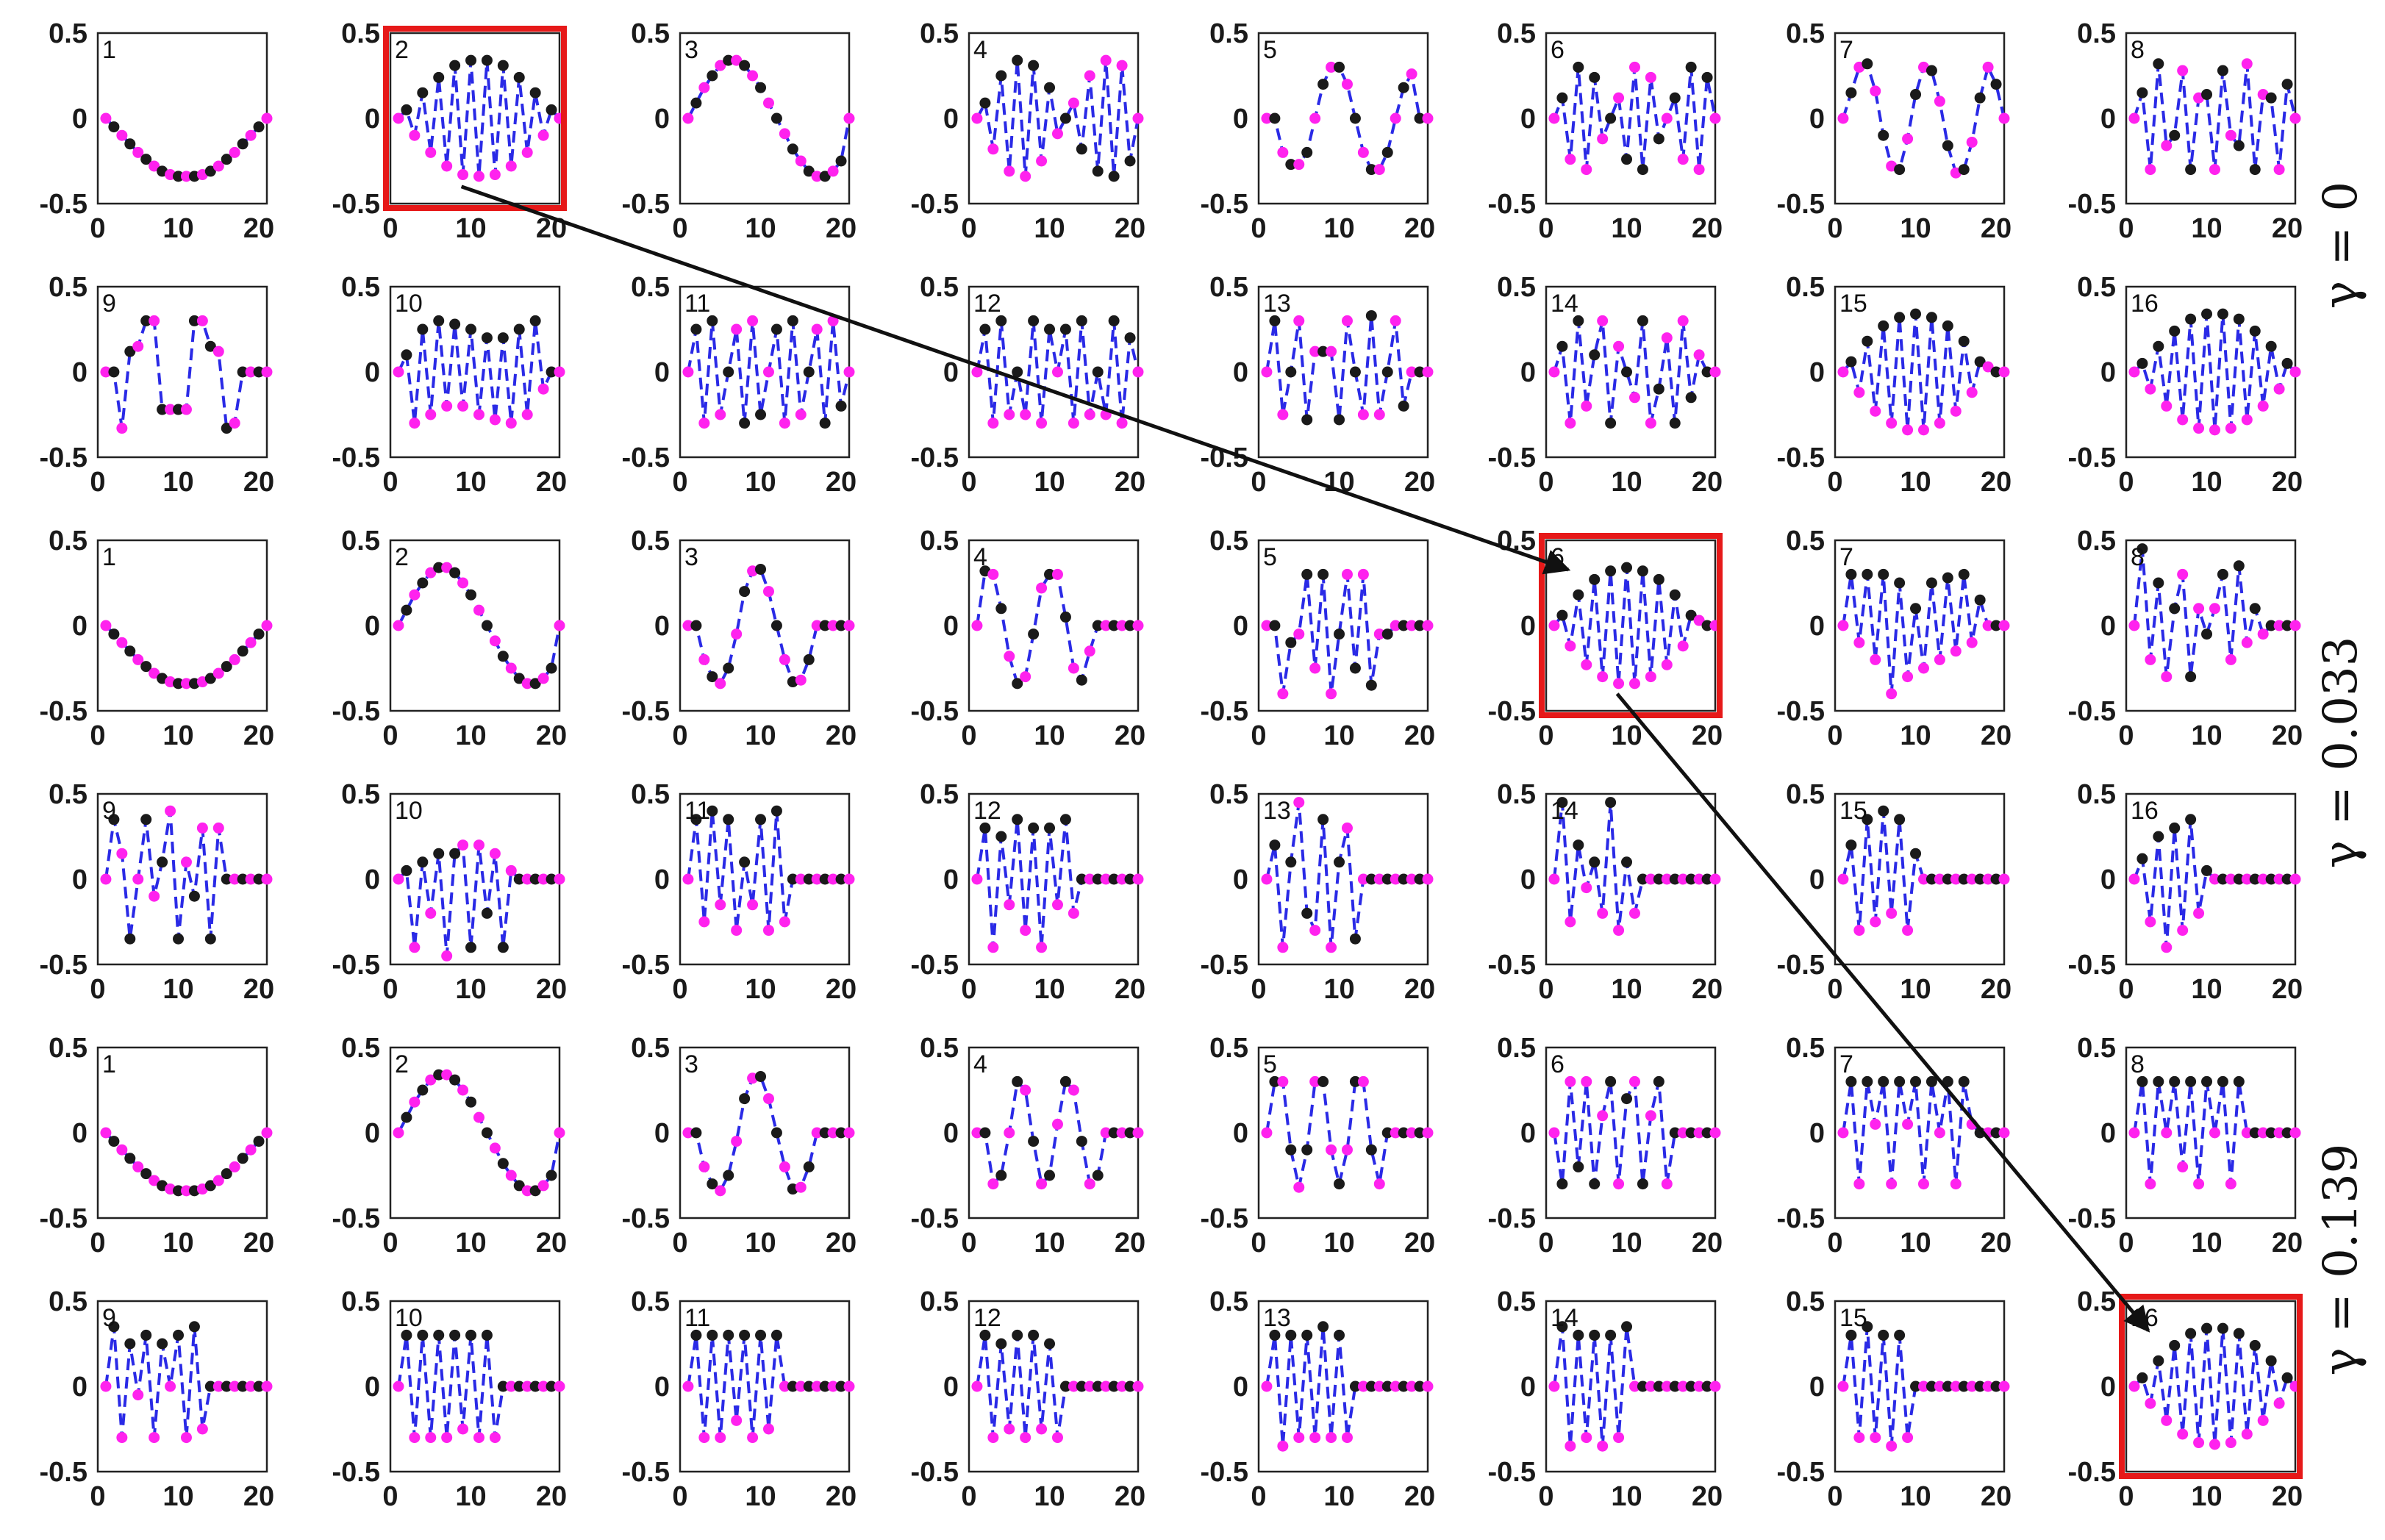  Describe the element at coordinates (109, 1064) in the screenshot. I see `panel-index-label: 1` at that location.